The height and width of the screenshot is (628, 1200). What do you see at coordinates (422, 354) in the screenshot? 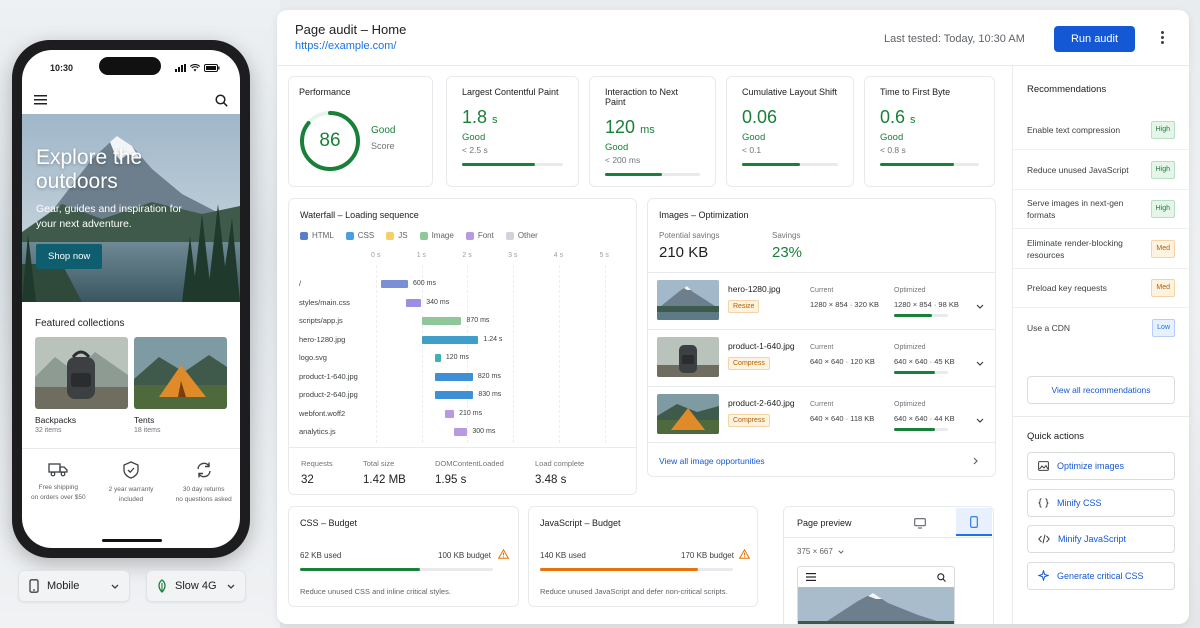
I see `gridline` at bounding box center [422, 354].